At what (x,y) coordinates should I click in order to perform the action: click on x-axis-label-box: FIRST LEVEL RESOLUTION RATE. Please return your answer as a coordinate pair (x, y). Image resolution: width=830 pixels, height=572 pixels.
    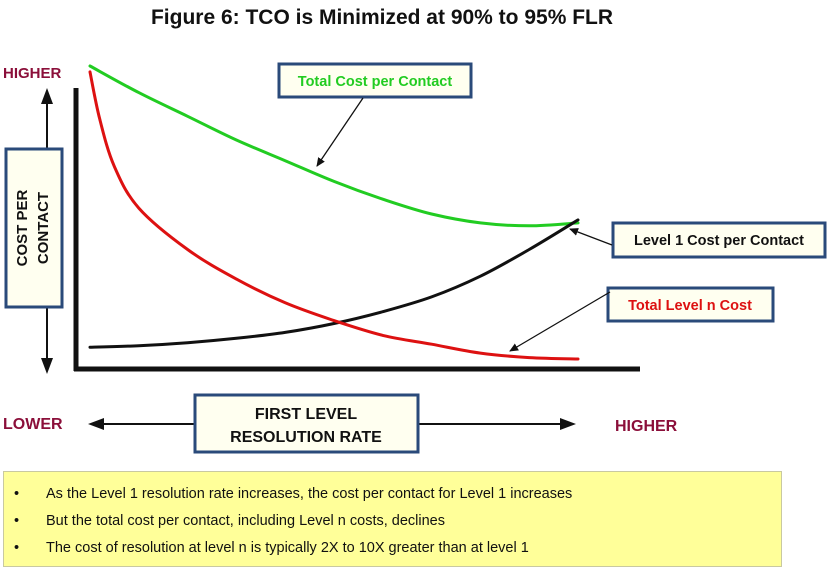
    Looking at the image, I should click on (306, 423).